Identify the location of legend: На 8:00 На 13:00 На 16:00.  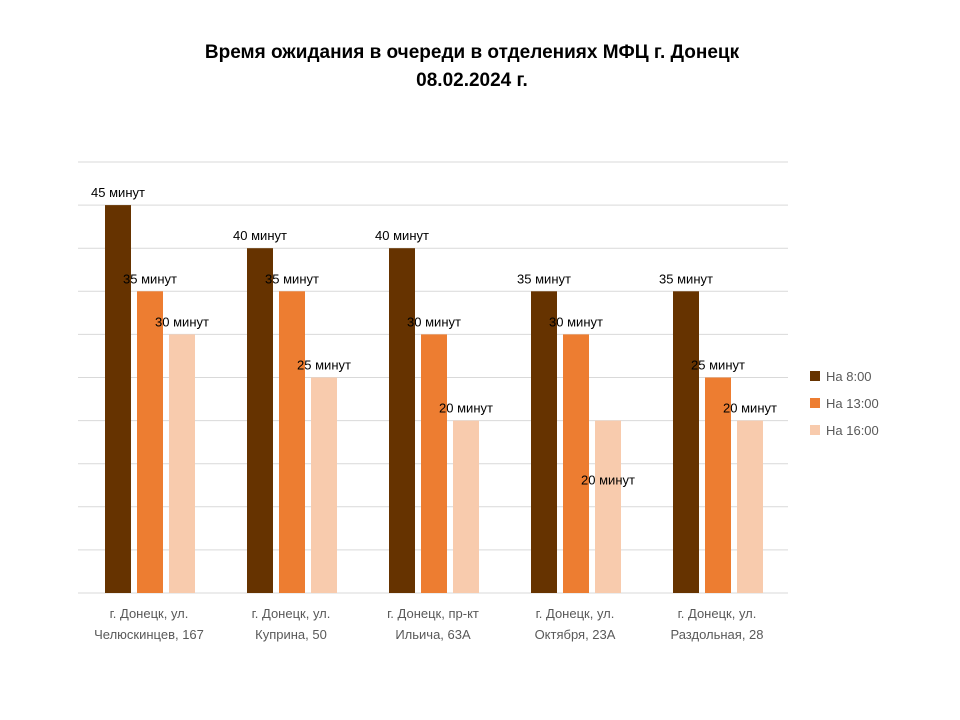
(844, 403).